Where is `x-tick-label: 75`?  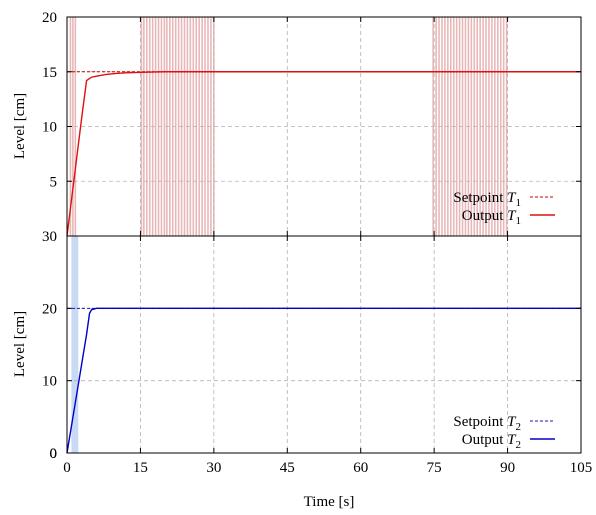 x-tick-label: 75 is located at coordinates (434, 468).